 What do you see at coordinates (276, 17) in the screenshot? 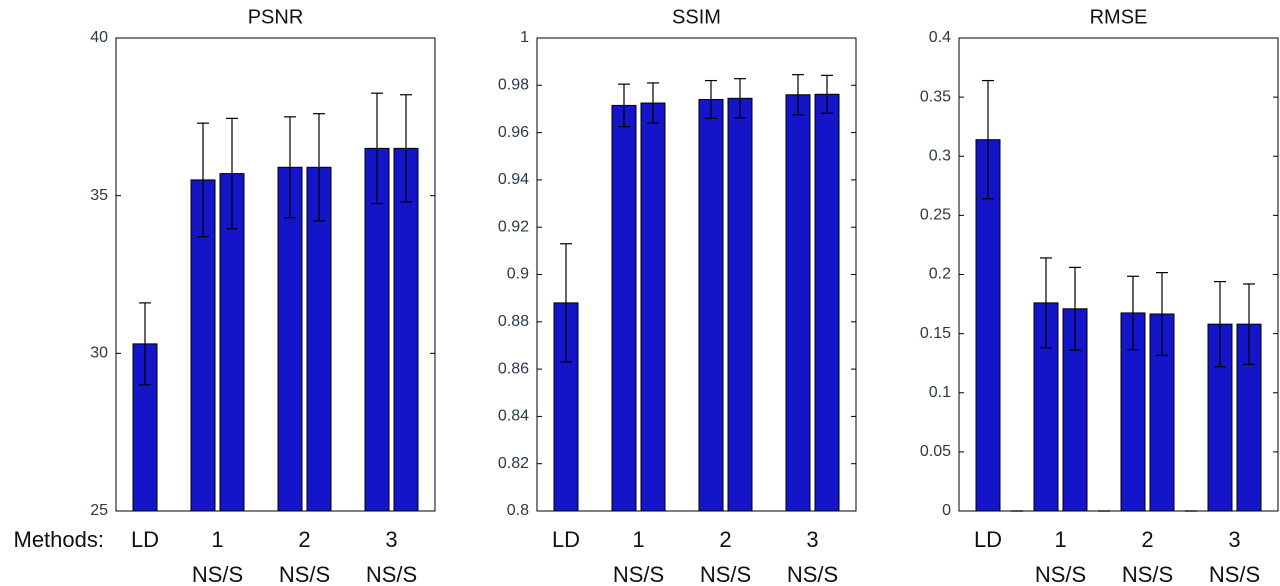
I see `chart-title: PSNR` at bounding box center [276, 17].